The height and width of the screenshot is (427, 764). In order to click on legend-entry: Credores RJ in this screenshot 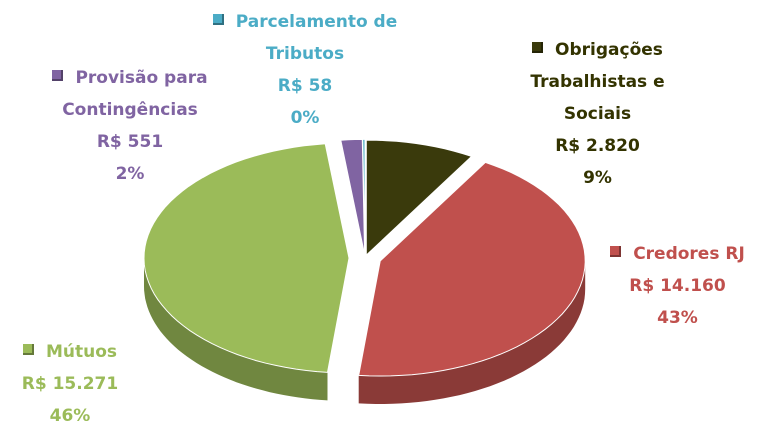, I will do `click(677, 254)`.